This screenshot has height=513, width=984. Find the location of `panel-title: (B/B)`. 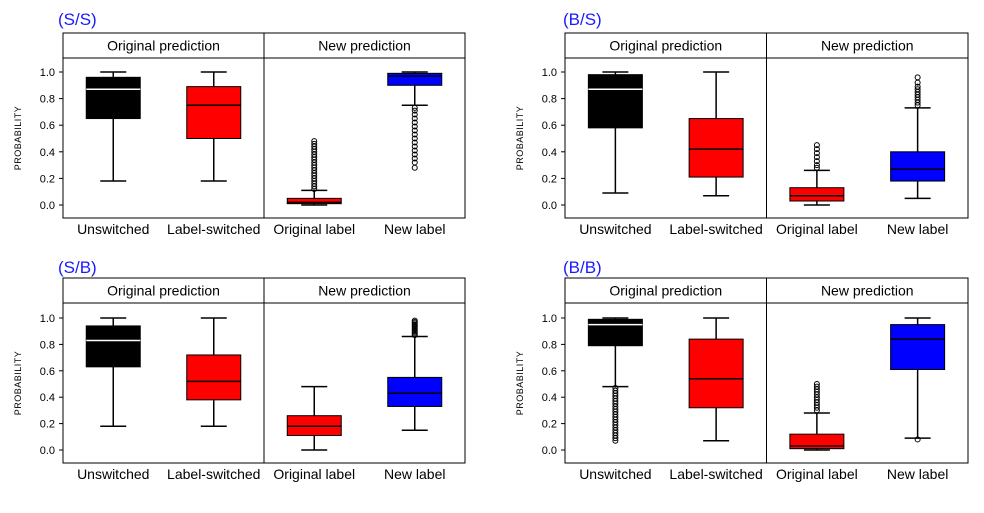

panel-title: (B/B) is located at coordinates (582, 267).